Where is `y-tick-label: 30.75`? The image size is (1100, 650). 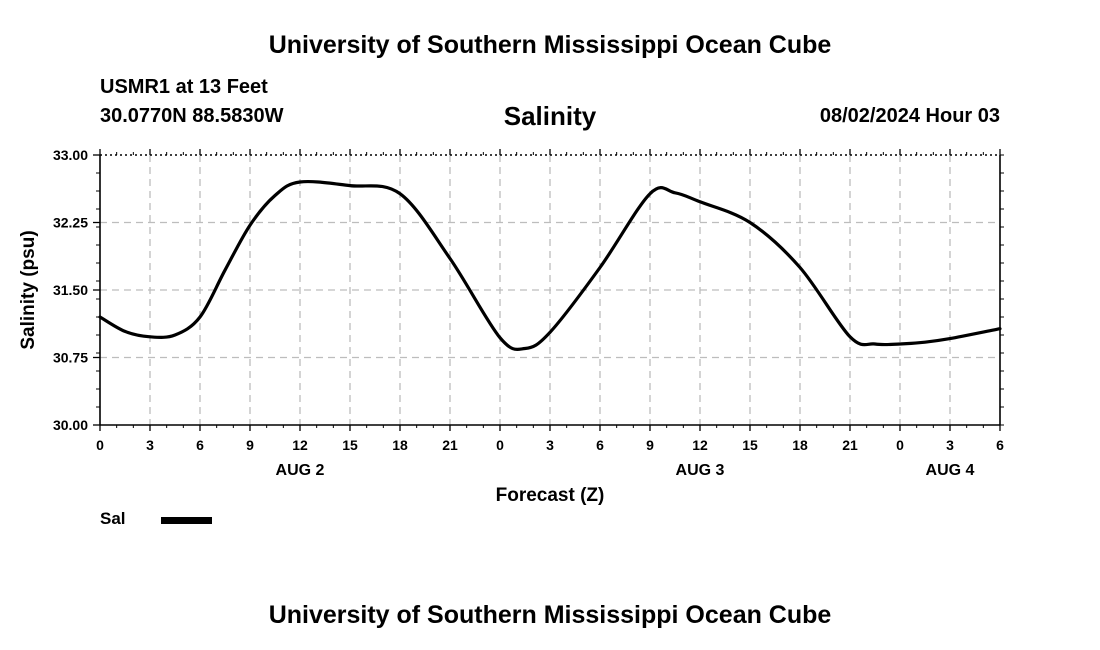 y-tick-label: 30.75 is located at coordinates (70, 358).